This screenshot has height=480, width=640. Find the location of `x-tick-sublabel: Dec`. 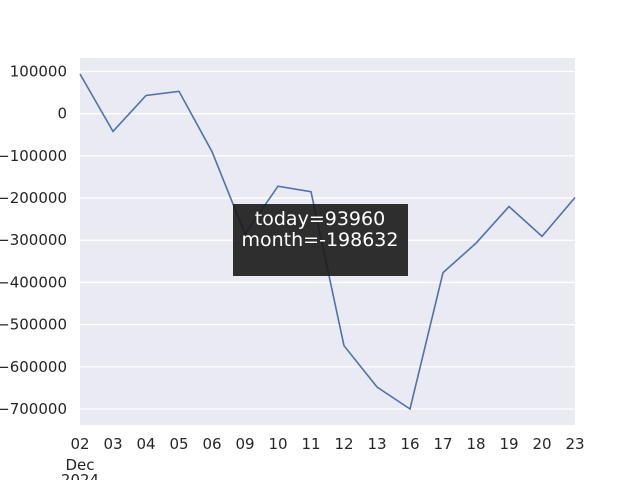

x-tick-sublabel: Dec is located at coordinates (79, 465).